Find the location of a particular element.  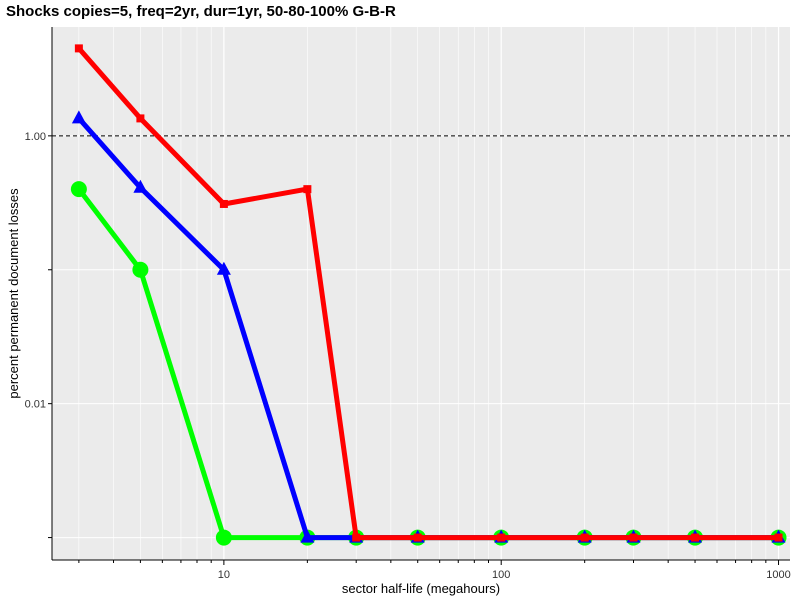

x-tick-label: 100 is located at coordinates (501, 575).